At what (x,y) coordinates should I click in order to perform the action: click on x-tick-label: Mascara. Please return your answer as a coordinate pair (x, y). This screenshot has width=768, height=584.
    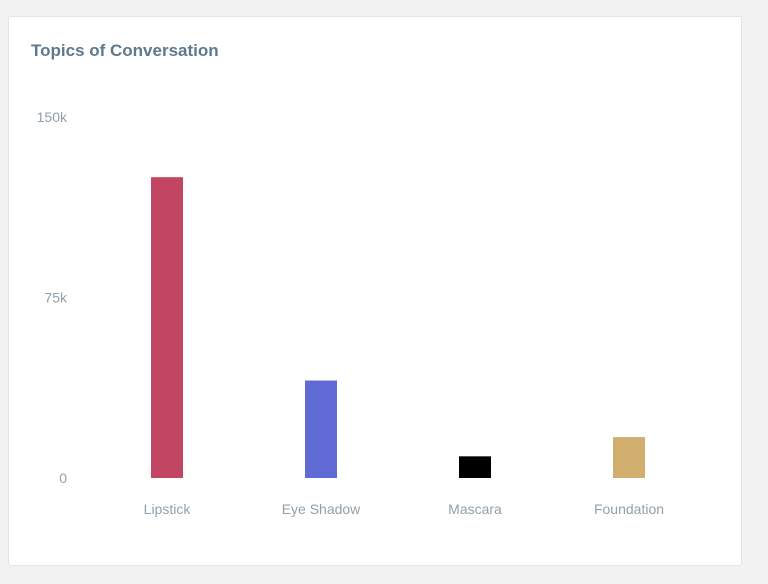
    Looking at the image, I should click on (475, 509).